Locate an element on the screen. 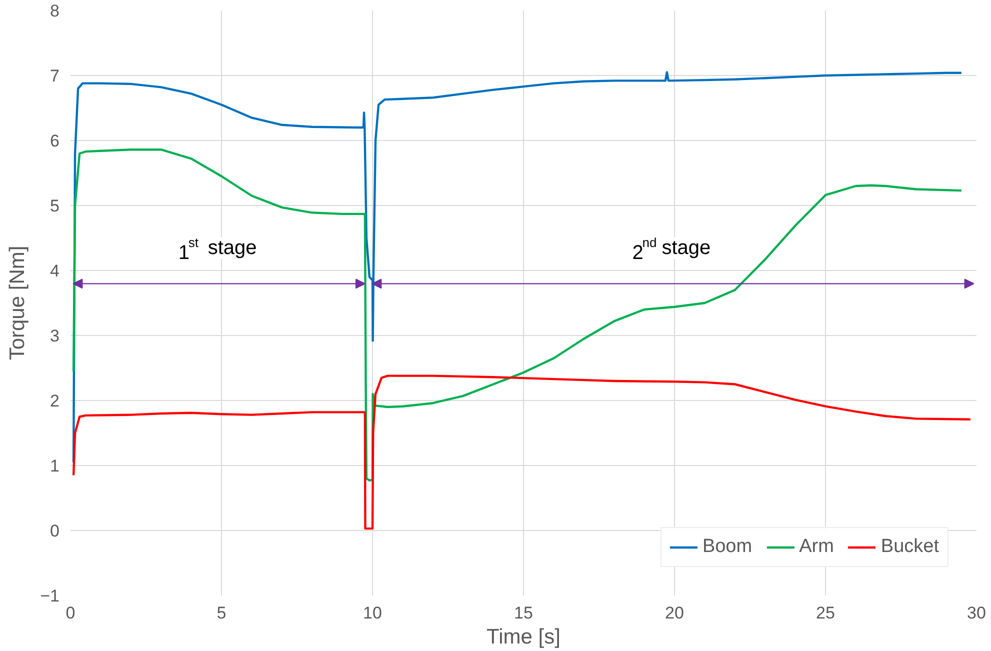  x-tick-label: 5 is located at coordinates (221, 613).